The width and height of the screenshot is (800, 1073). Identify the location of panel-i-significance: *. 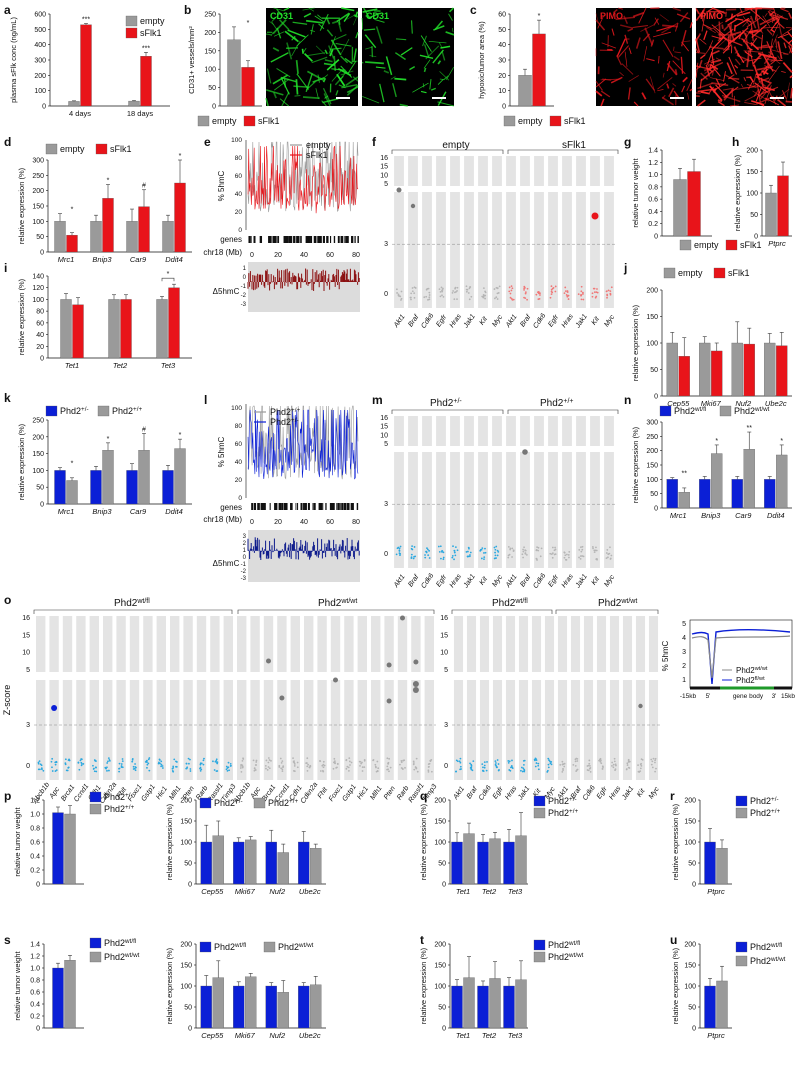
(168, 274).